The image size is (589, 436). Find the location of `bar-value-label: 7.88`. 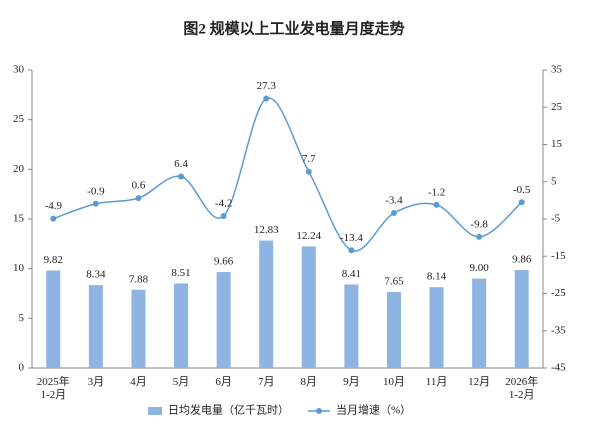

bar-value-label: 7.88 is located at coordinates (139, 279).